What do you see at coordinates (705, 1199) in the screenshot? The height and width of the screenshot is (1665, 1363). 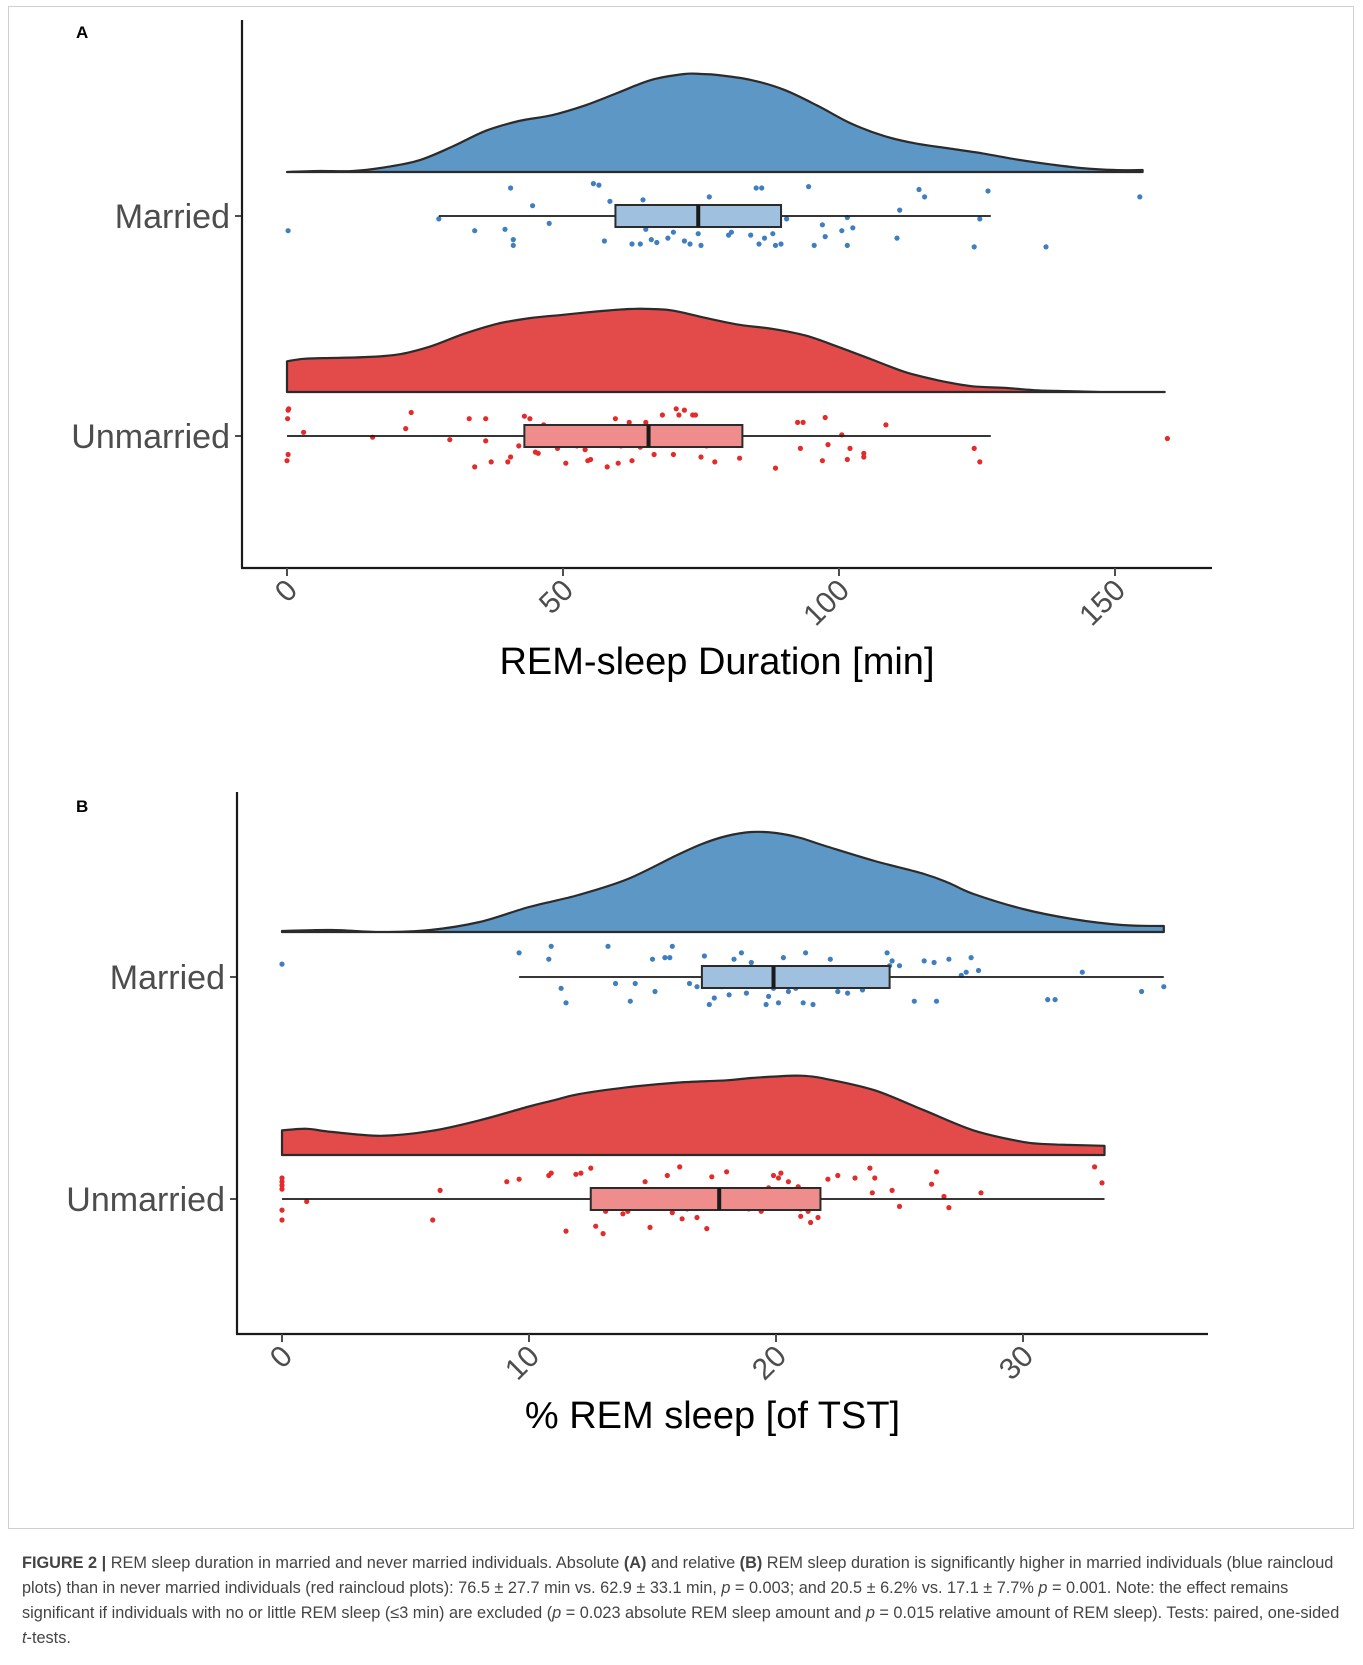 I see `box-iqr-unmarried` at bounding box center [705, 1199].